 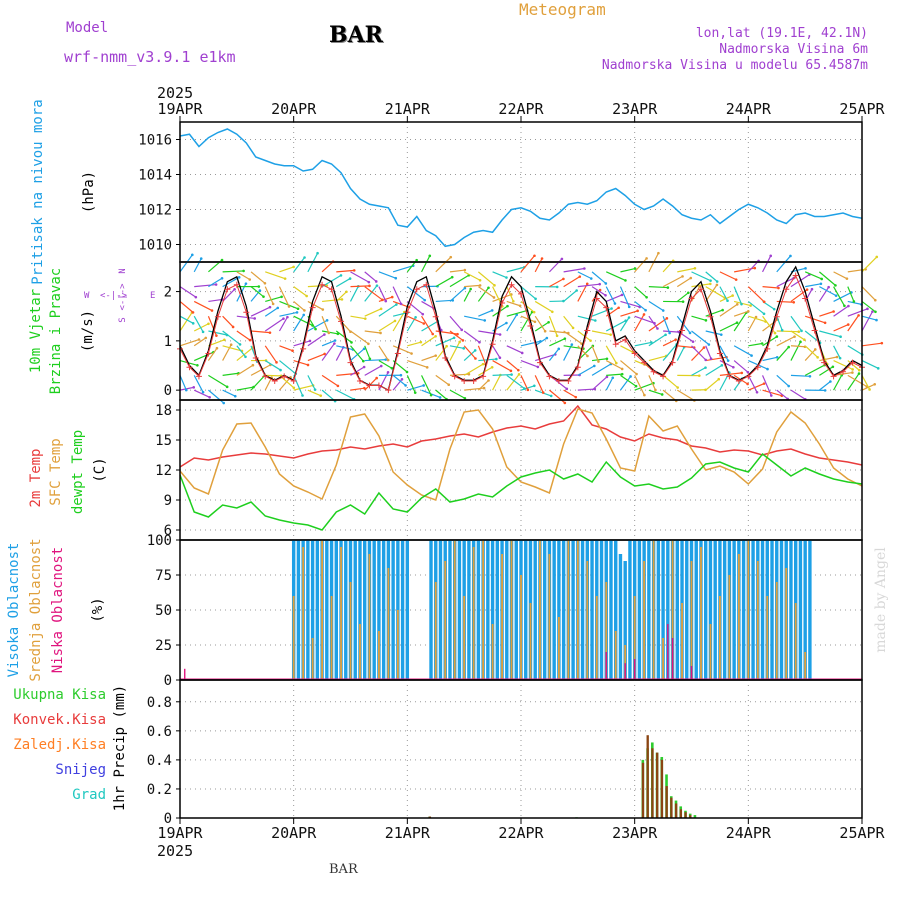 What do you see at coordinates (168, 293) in the screenshot?
I see `y-tick-label: 2` at bounding box center [168, 293].